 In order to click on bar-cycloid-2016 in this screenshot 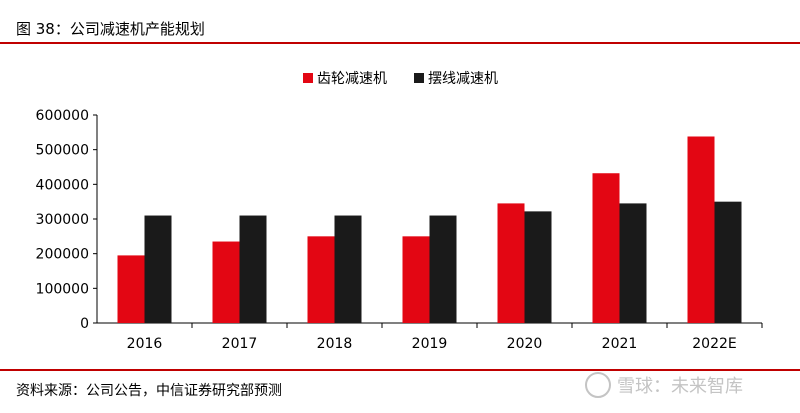, I will do `click(158, 269)`.